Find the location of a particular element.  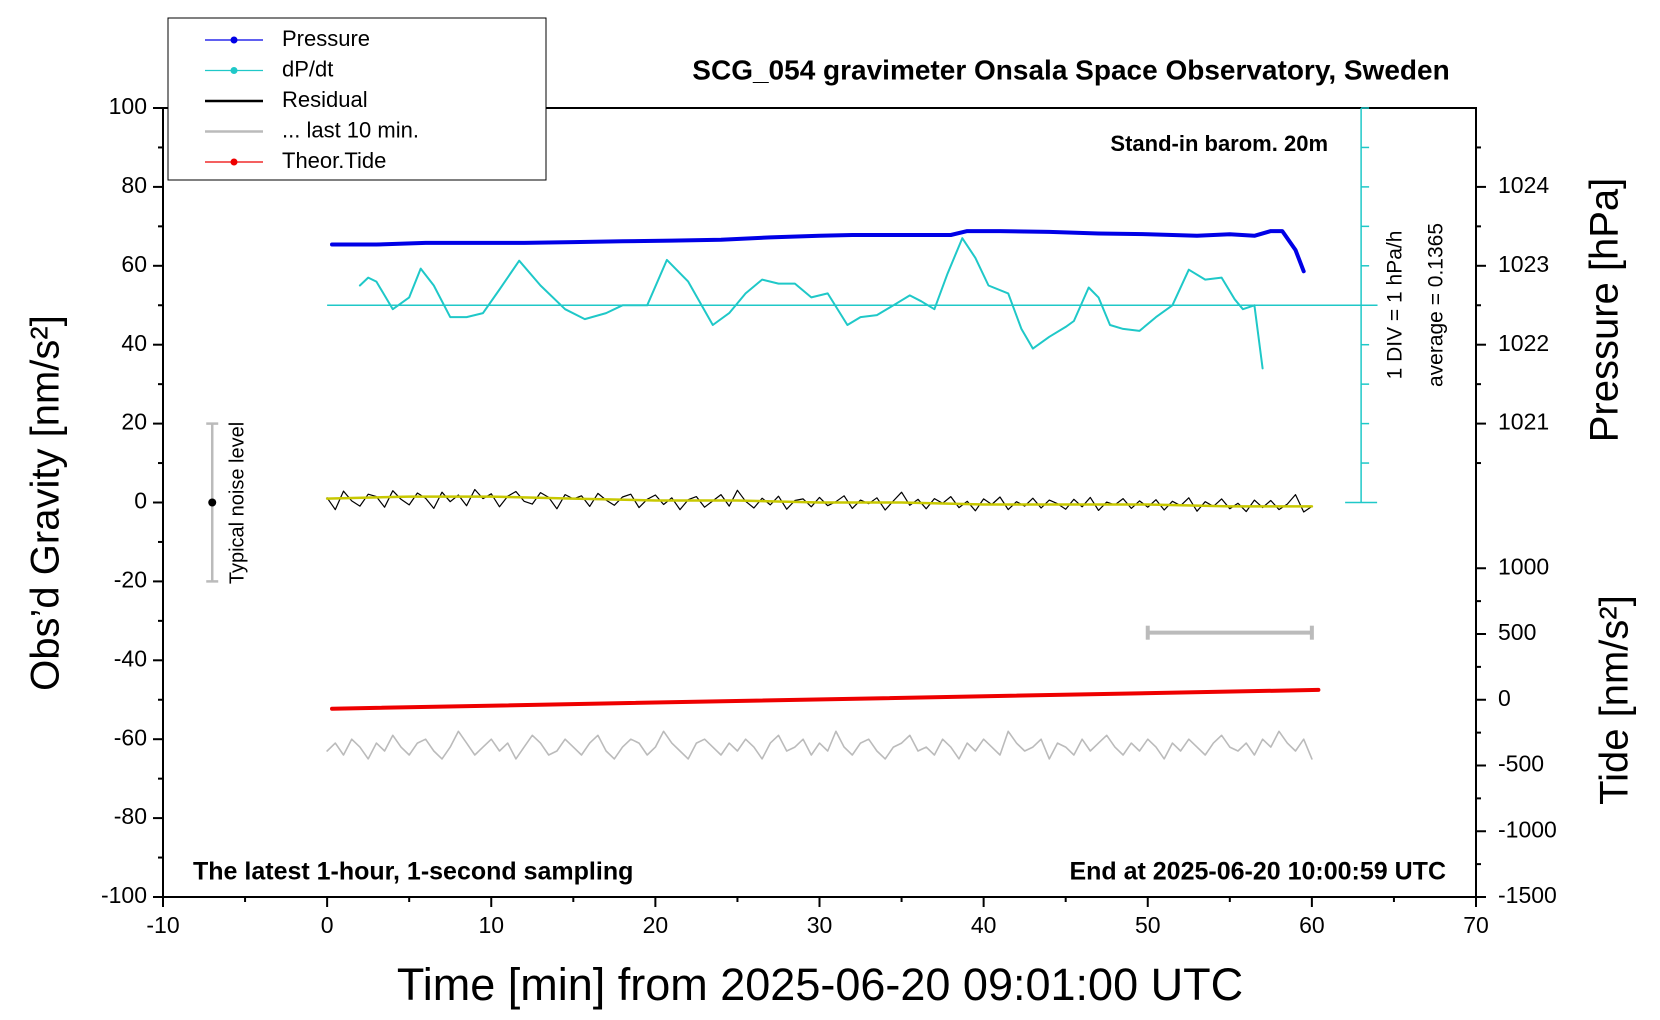

y-right-tick-label: -1500 is located at coordinates (1527, 895).